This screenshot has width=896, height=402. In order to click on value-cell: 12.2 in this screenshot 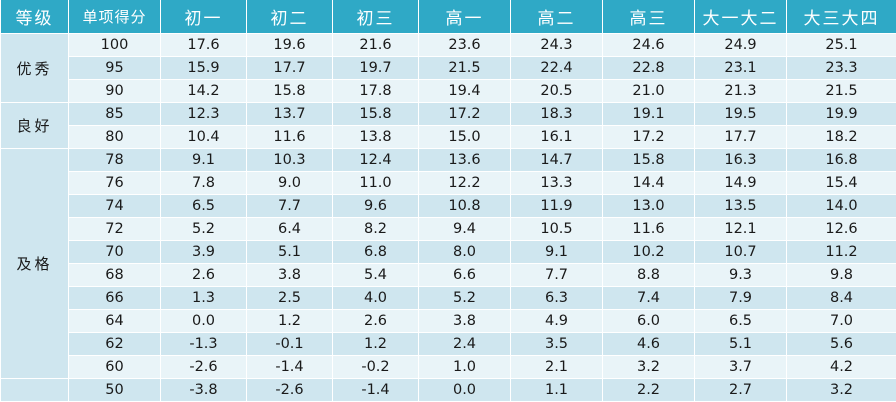, I will do `click(465, 183)`.